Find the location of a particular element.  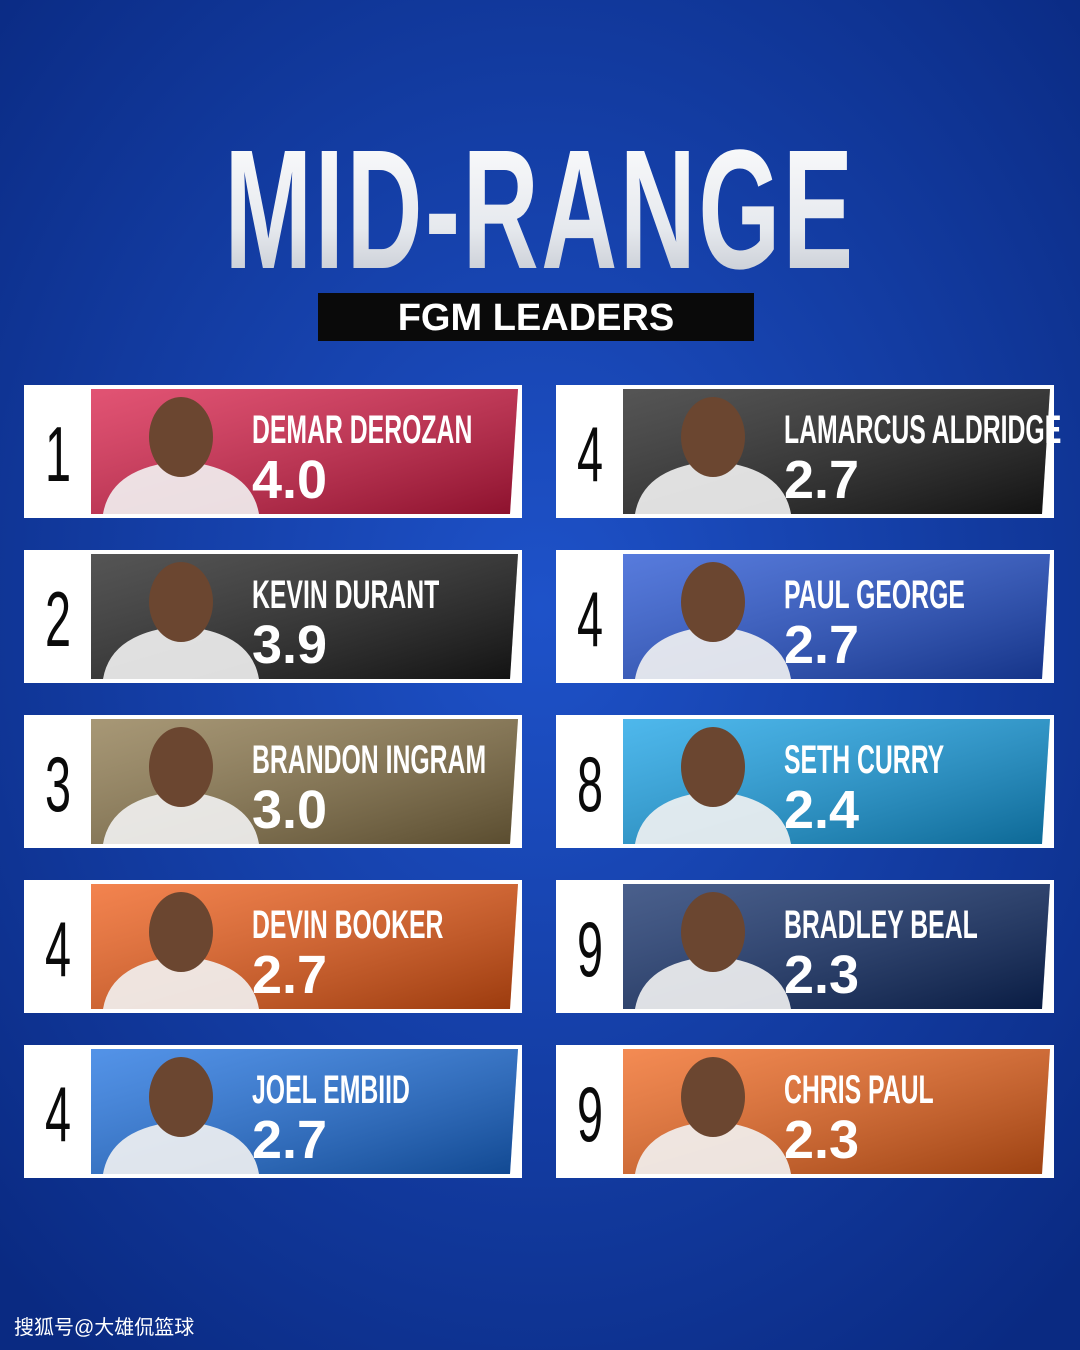

player-value: 3.0 is located at coordinates (289, 810).